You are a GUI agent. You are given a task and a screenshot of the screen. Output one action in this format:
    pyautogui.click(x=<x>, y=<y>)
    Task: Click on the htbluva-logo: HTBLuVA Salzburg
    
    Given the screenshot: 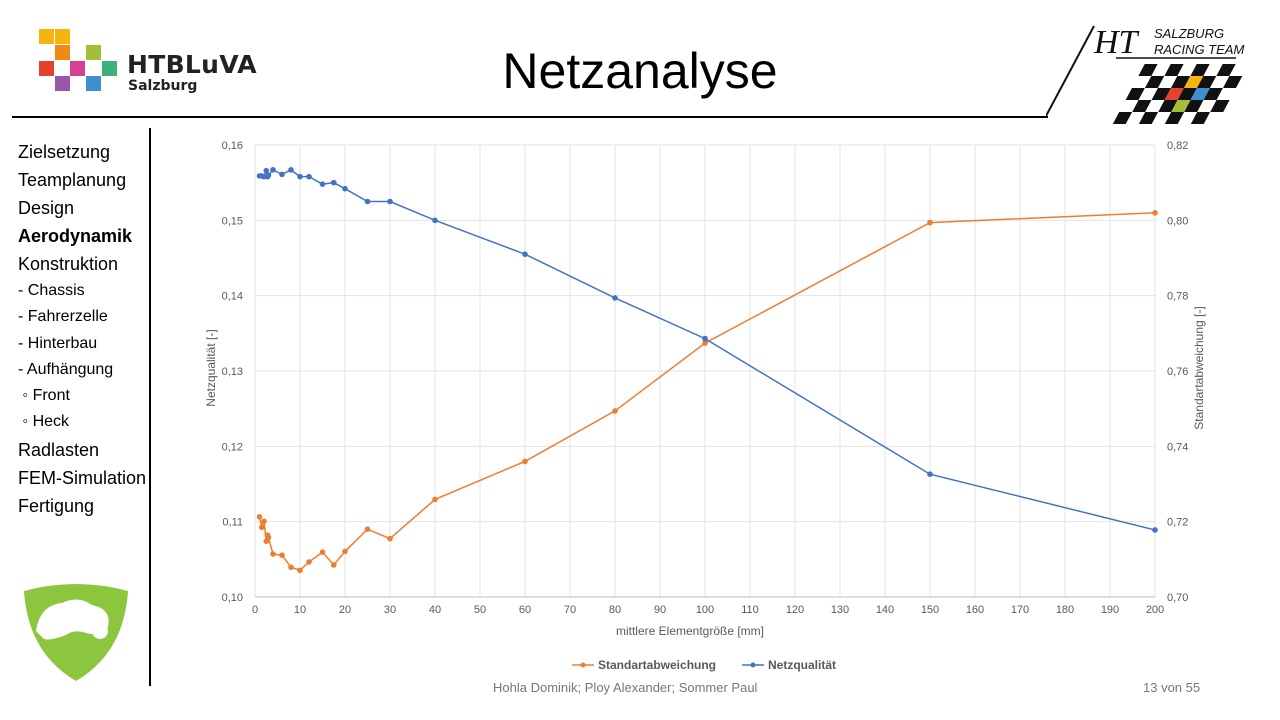 What is the action you would take?
    pyautogui.click(x=146, y=63)
    